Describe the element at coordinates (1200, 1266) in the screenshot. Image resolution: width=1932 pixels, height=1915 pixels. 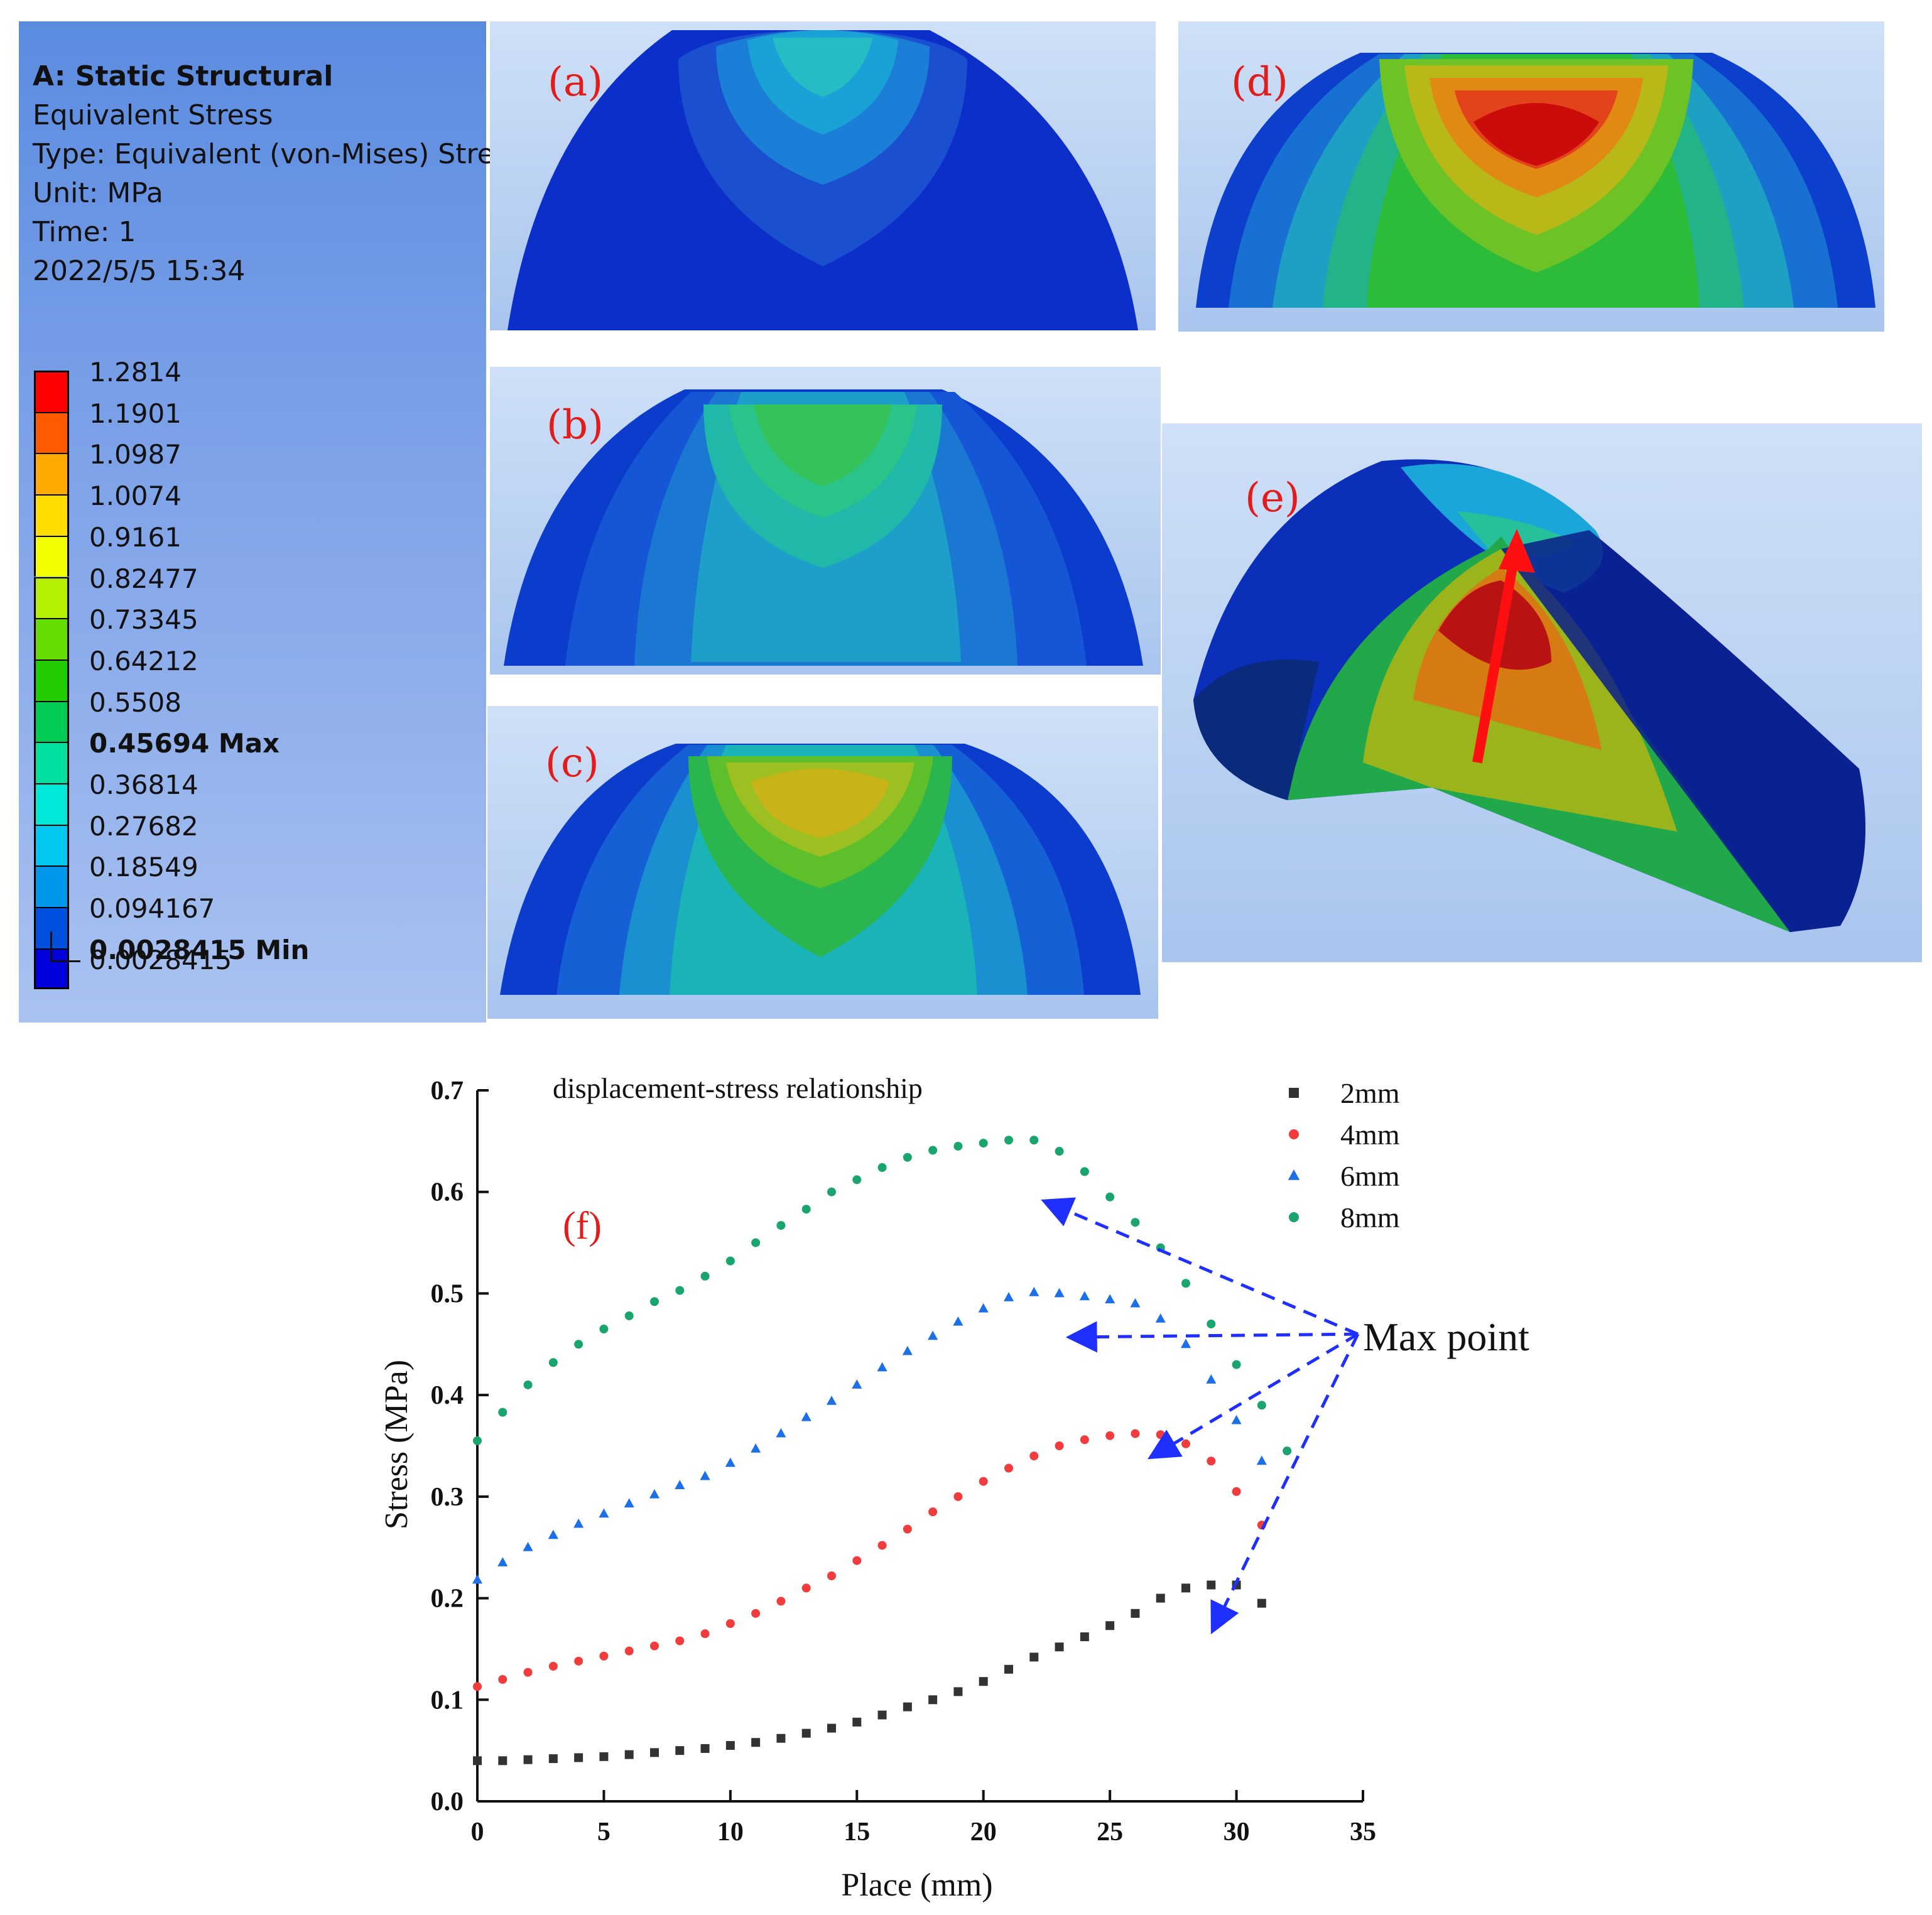
I see `max-point-arrow` at that location.